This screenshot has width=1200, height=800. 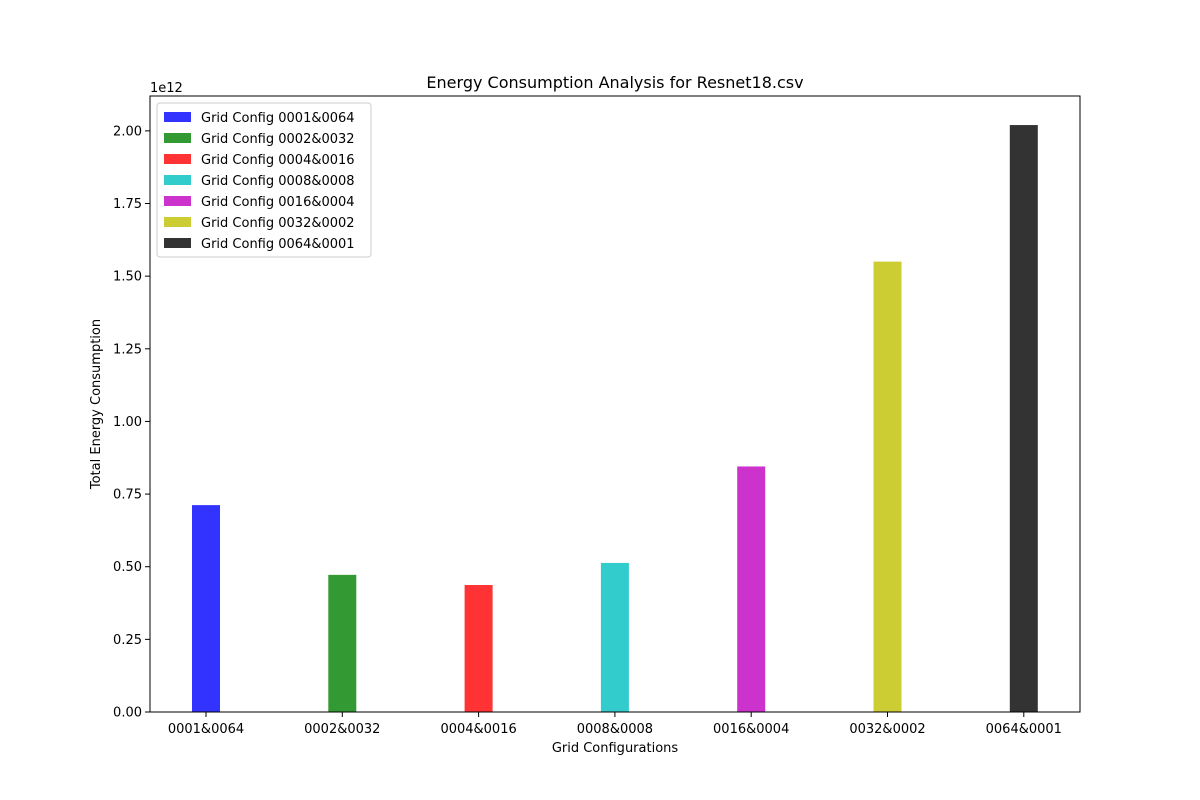 What do you see at coordinates (127, 567) in the screenshot?
I see `y-tick-label: 0.50` at bounding box center [127, 567].